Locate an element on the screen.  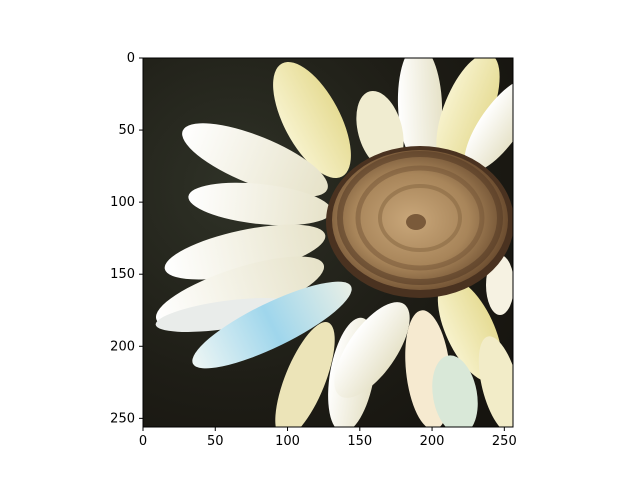
petals-bottom is located at coordinates (394, 341).